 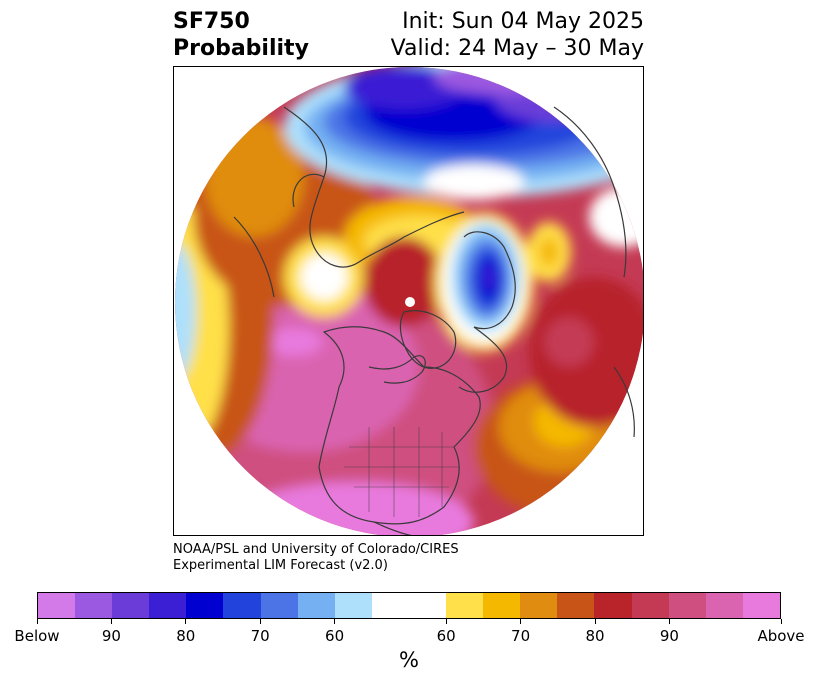 I want to click on siberia-inlet, so click(x=308, y=190).